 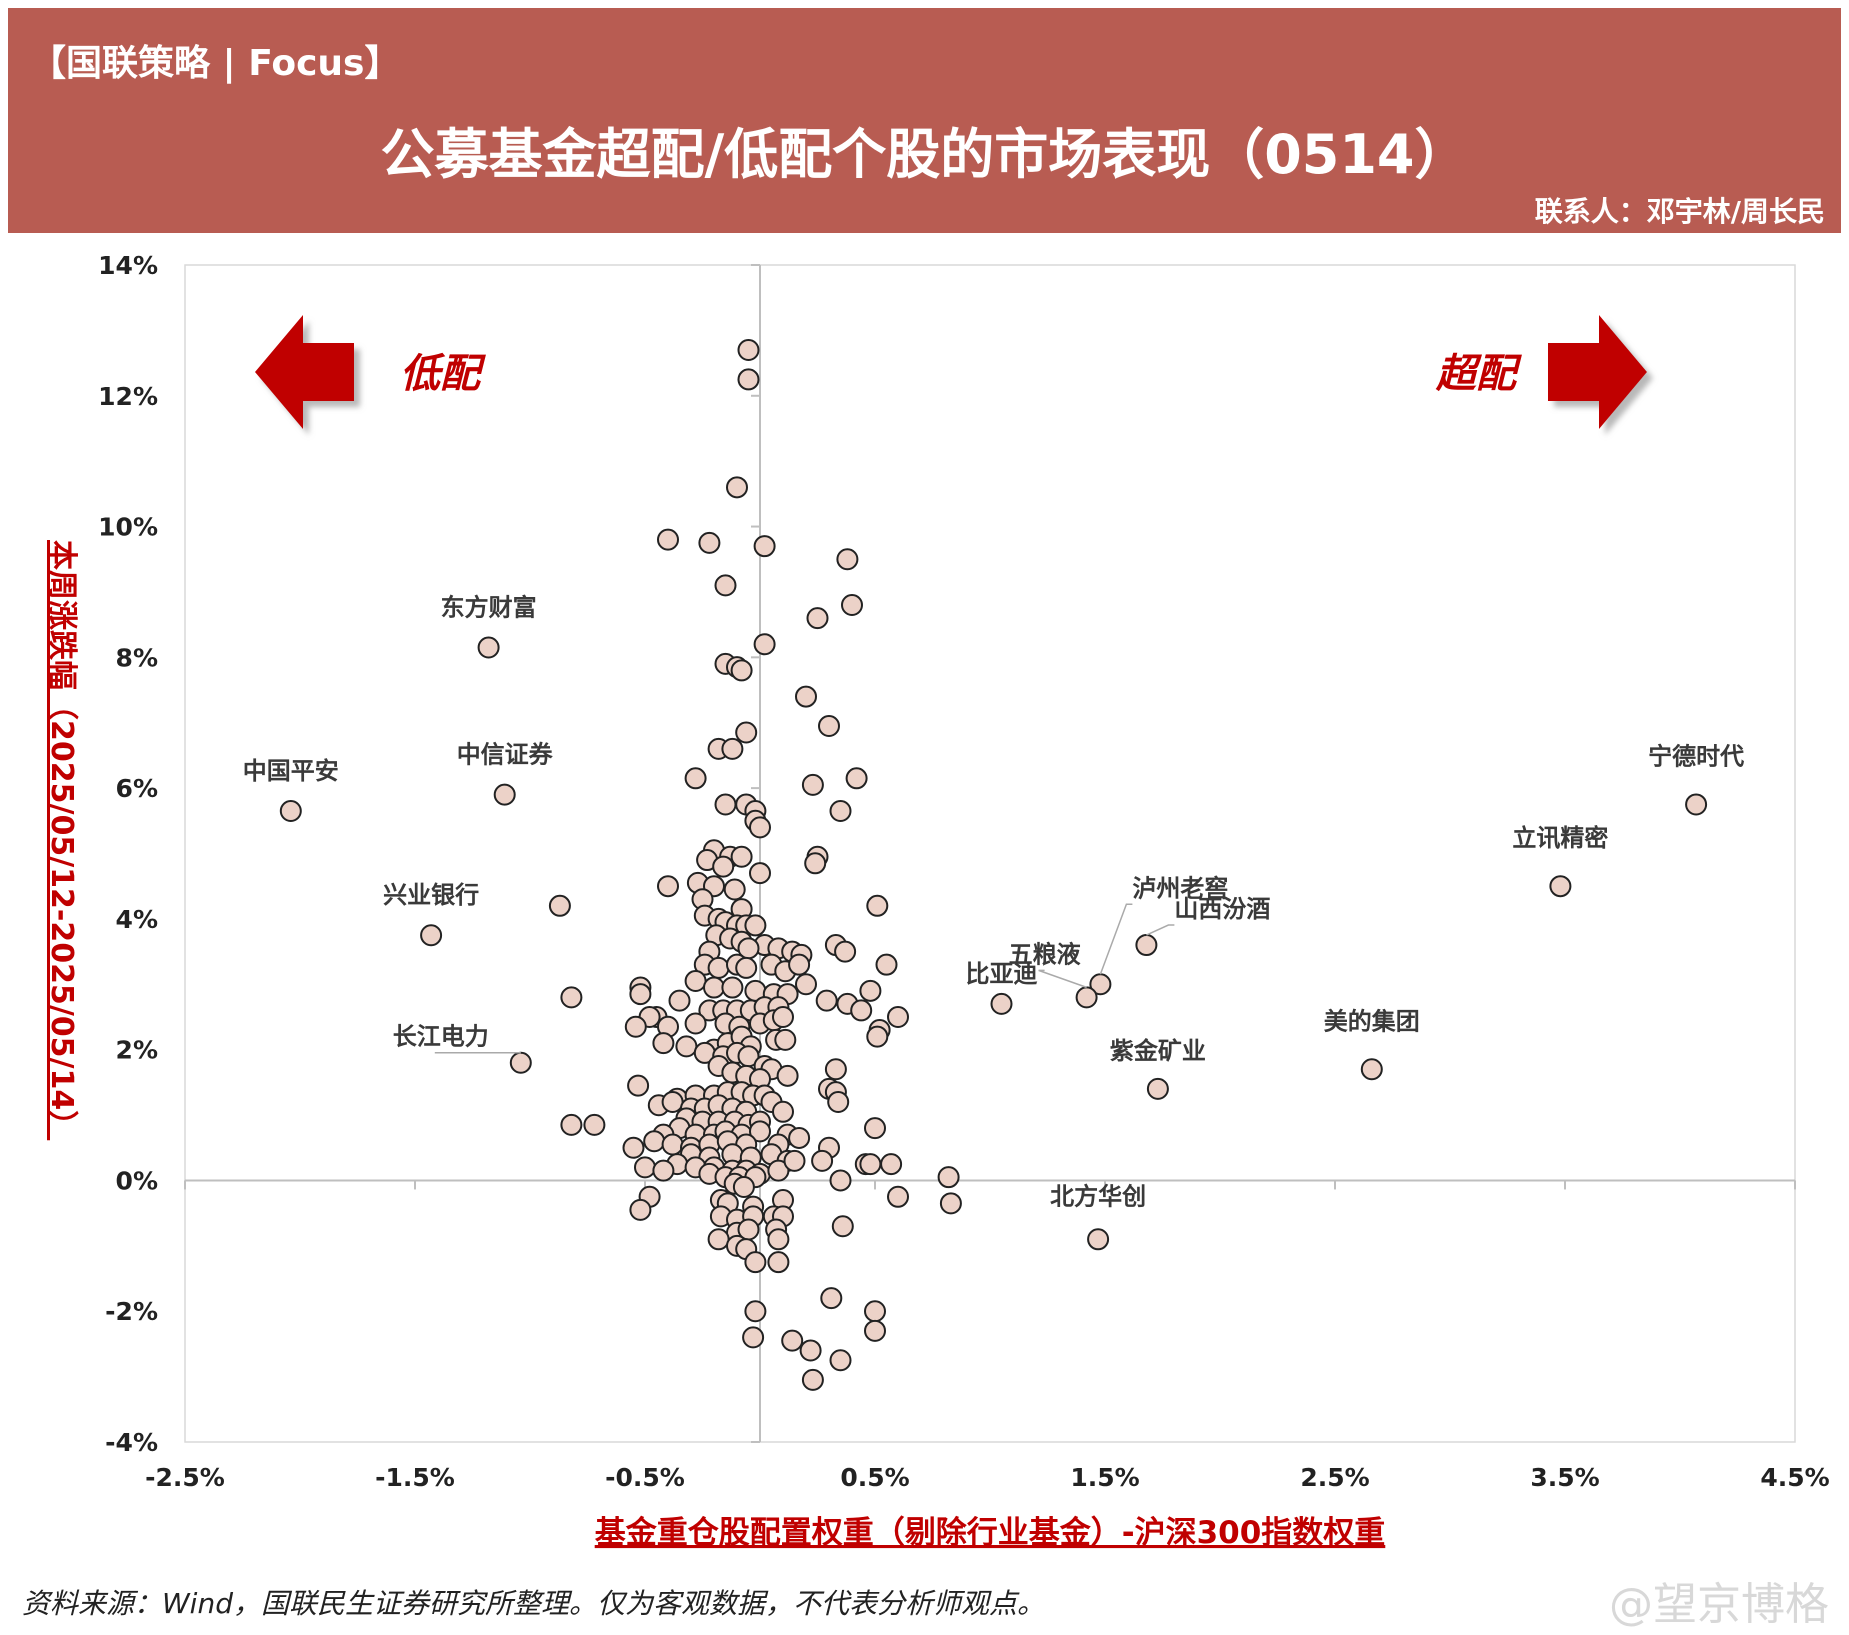 I want to click on y-tick-label: 12%, so click(x=128, y=396).